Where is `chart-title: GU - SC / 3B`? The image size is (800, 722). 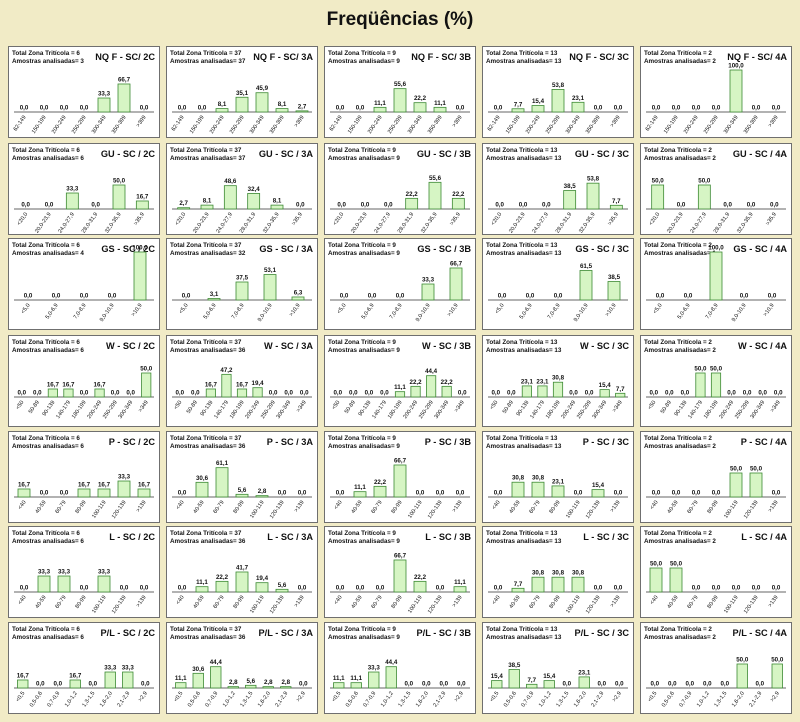
chart-title: GU - SC / 3B is located at coordinates (444, 154).